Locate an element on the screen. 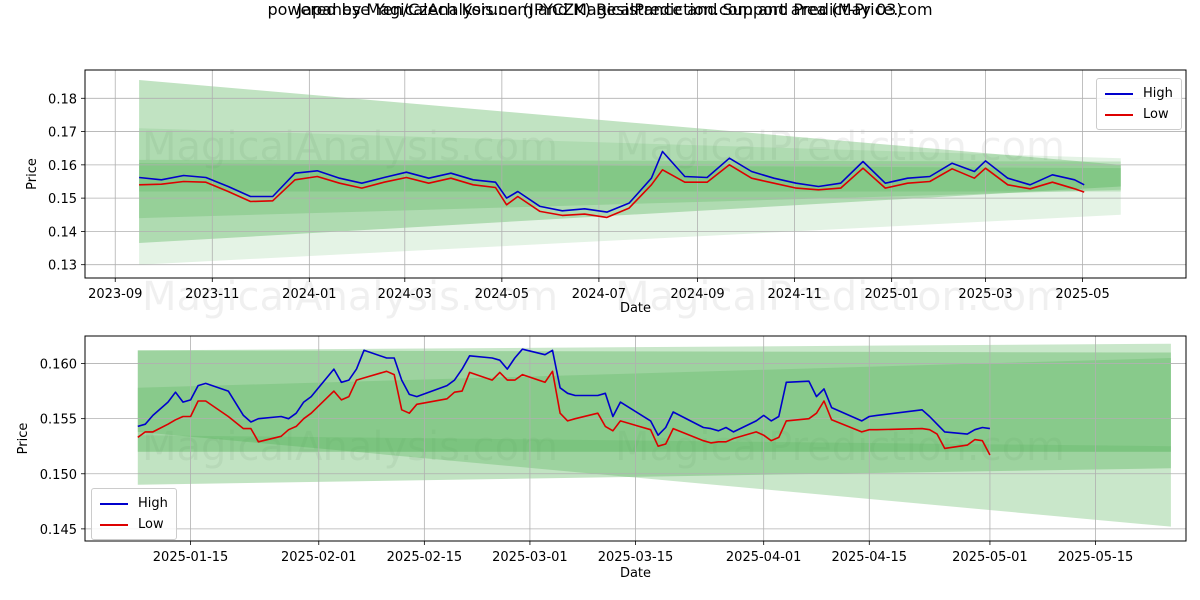 The width and height of the screenshot is (1200, 600). x-tick-label: 2025-01 is located at coordinates (891, 294).